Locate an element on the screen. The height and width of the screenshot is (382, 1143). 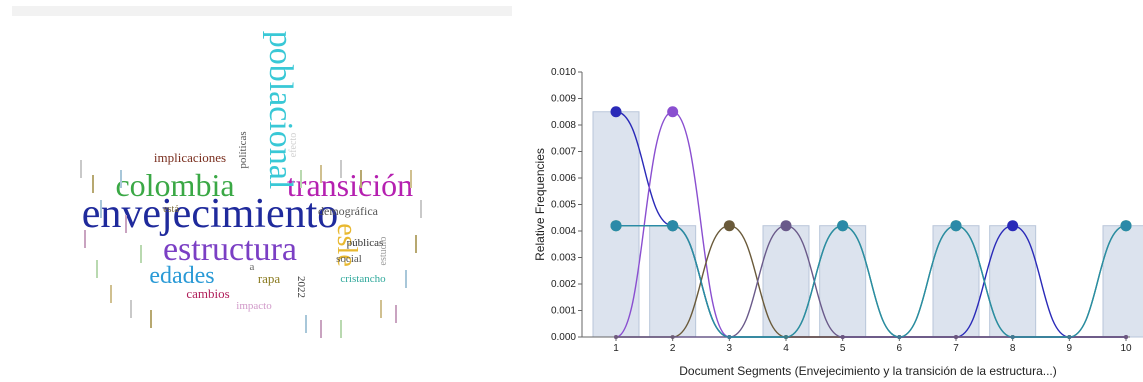
y-tick-label: 0.006 is located at coordinates (563, 178).